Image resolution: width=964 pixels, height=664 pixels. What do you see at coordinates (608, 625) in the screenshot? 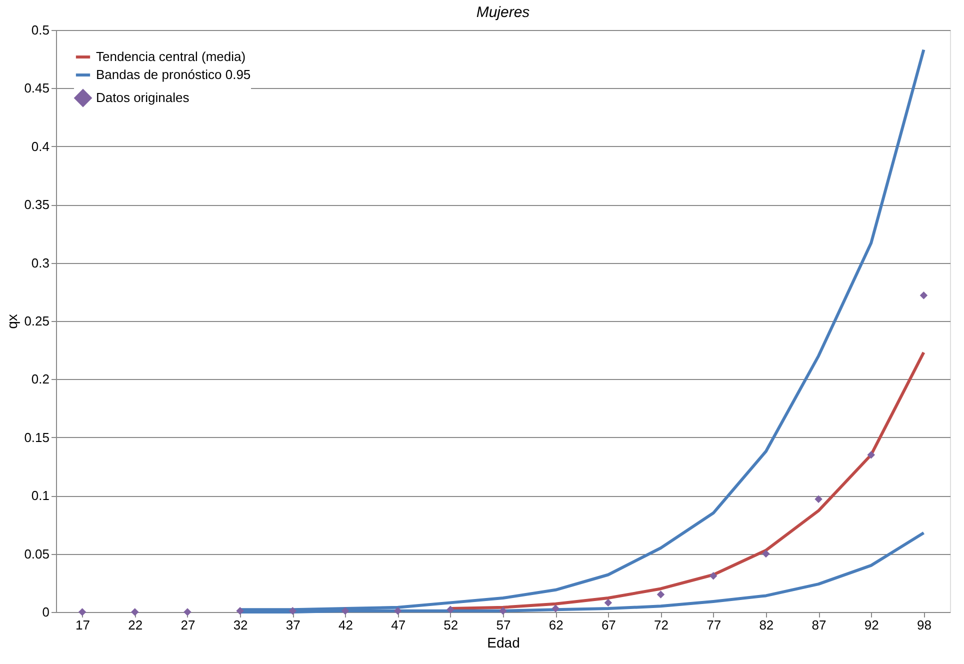
I see `x-tick-label: 67` at bounding box center [608, 625].